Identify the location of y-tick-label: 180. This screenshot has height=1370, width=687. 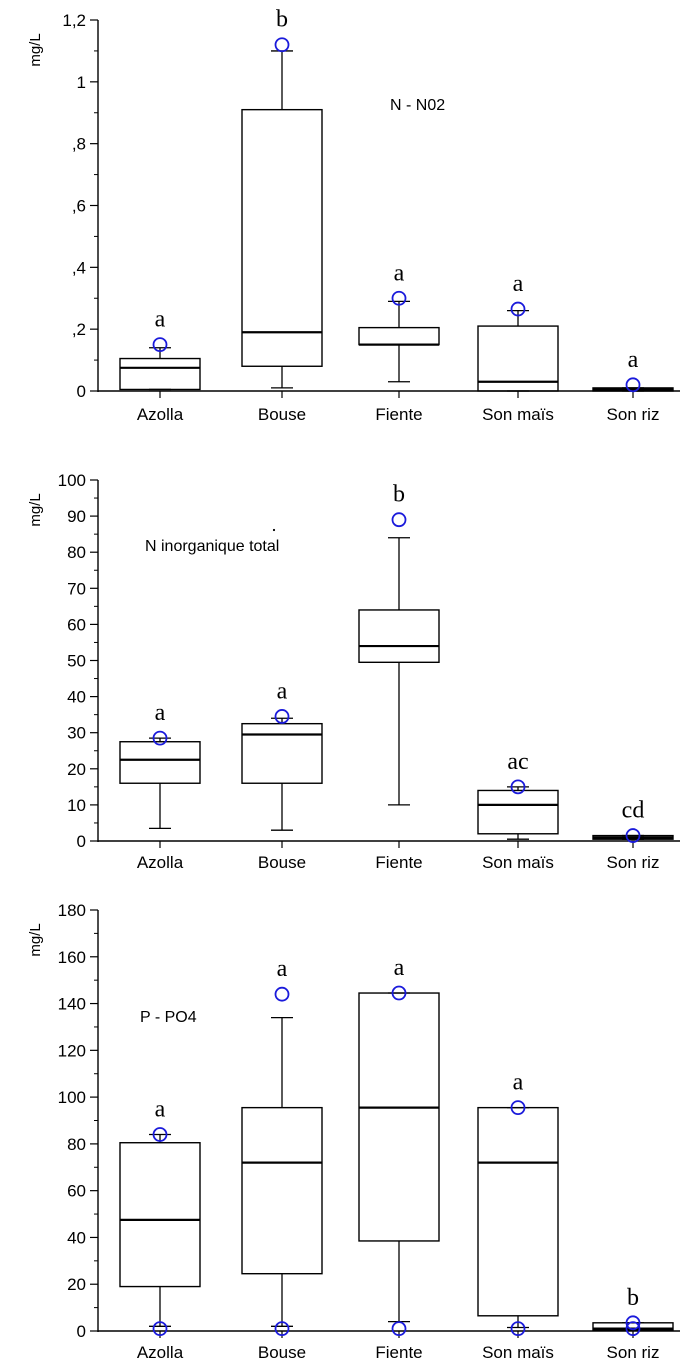
(72, 910).